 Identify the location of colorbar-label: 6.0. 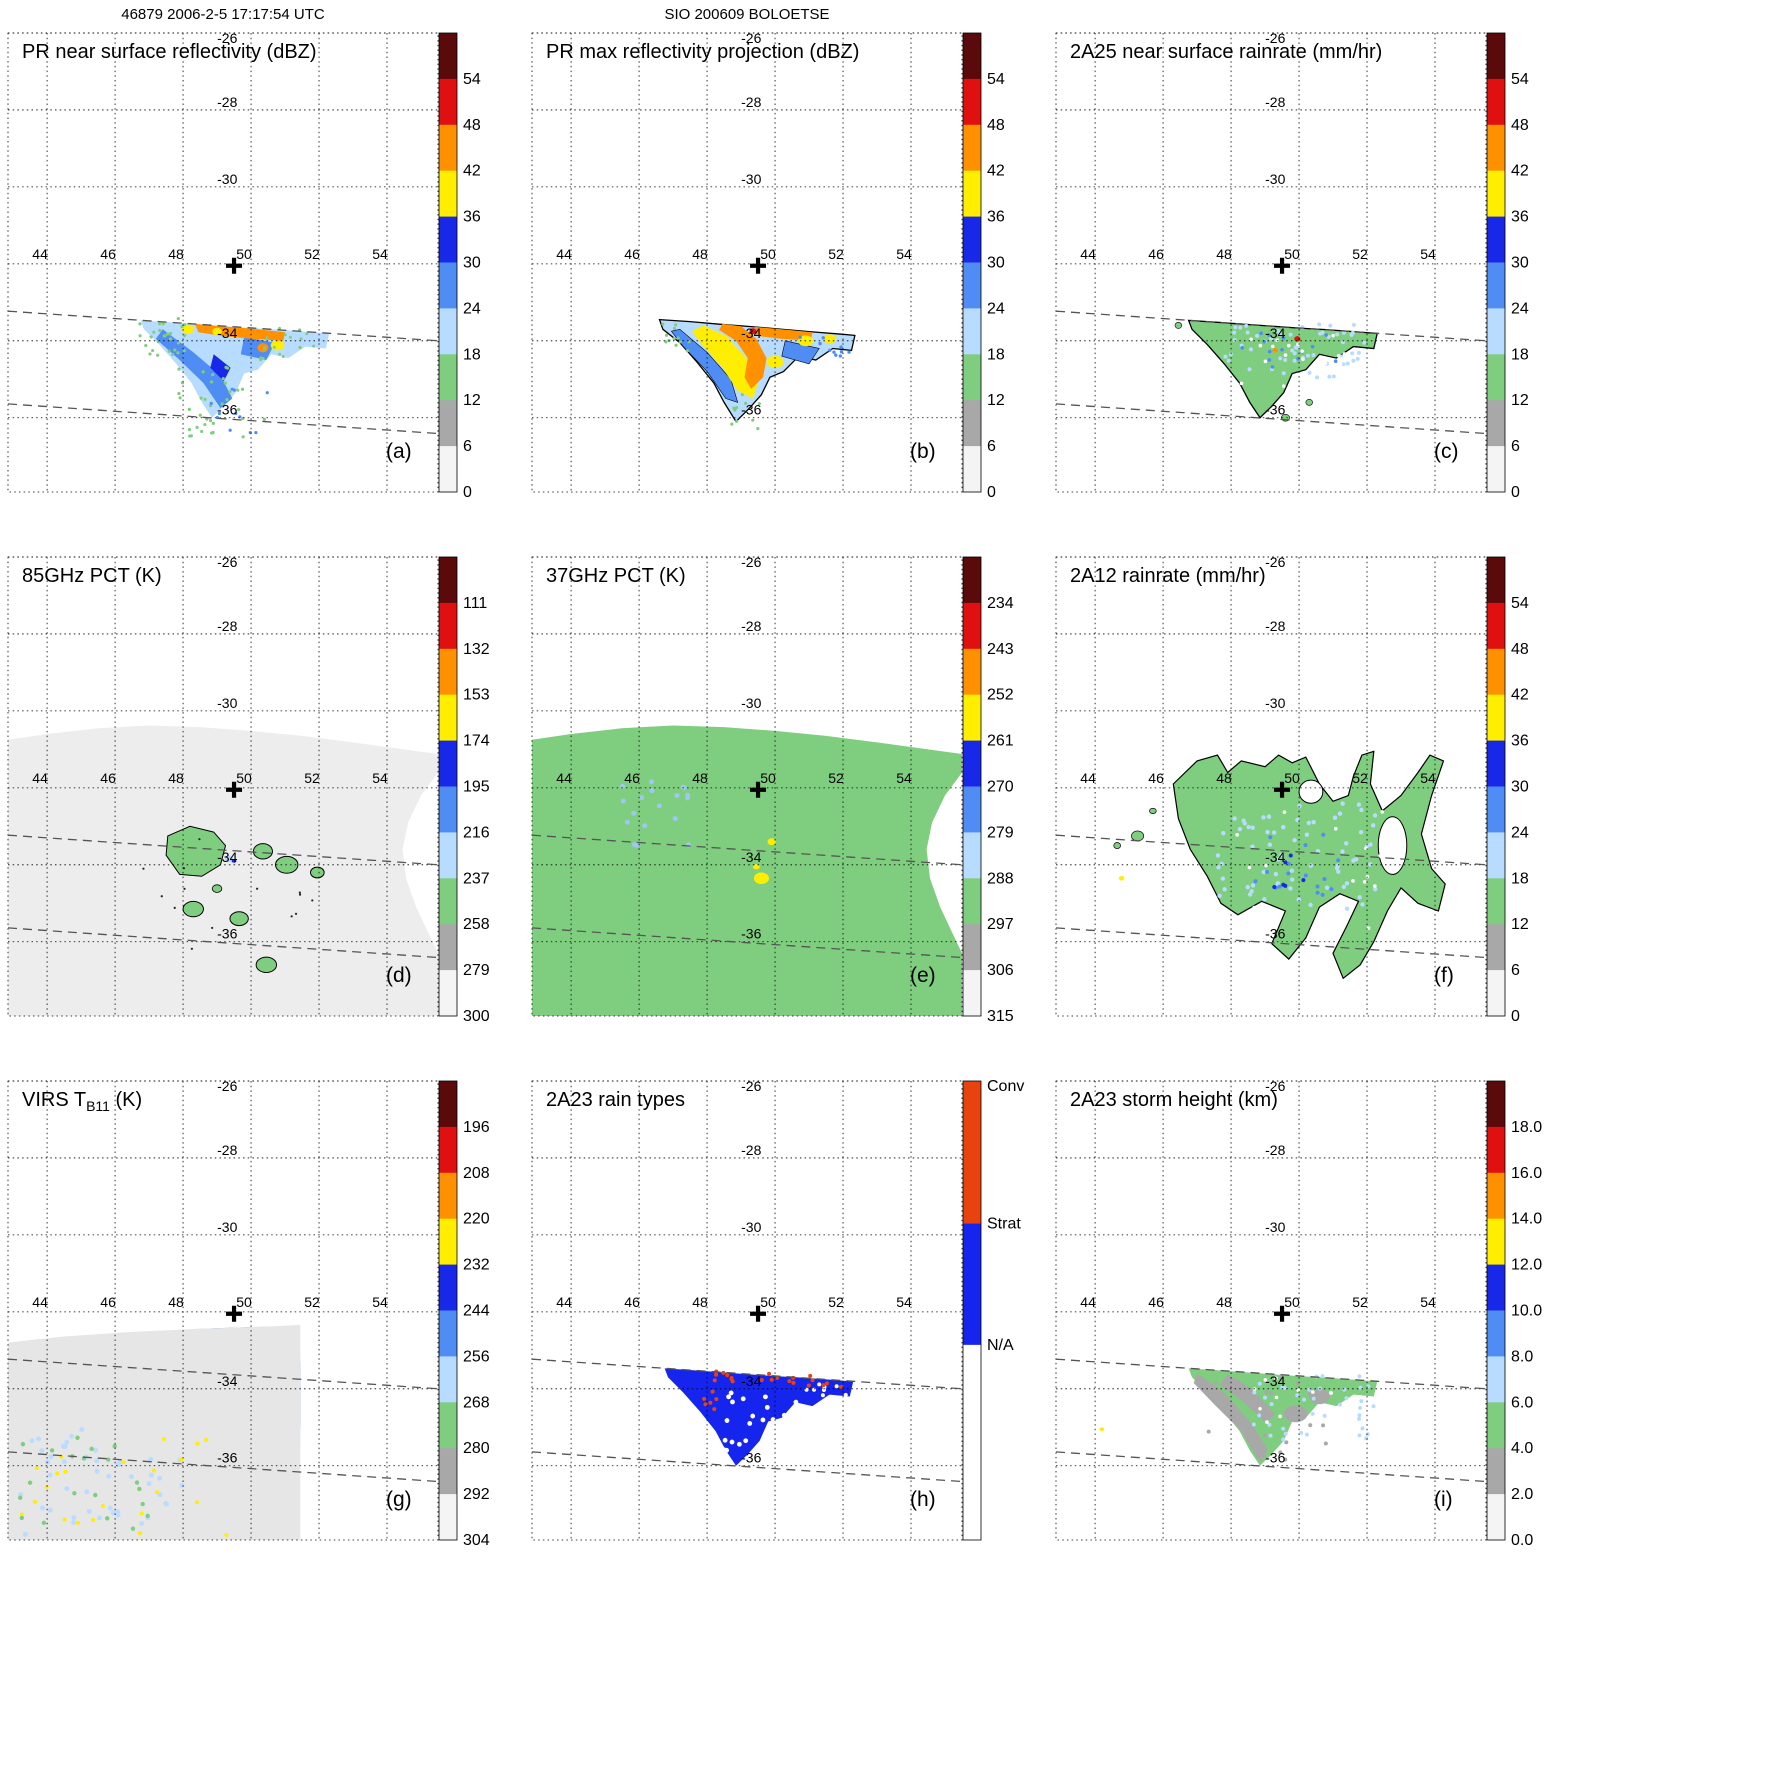
(1522, 1402).